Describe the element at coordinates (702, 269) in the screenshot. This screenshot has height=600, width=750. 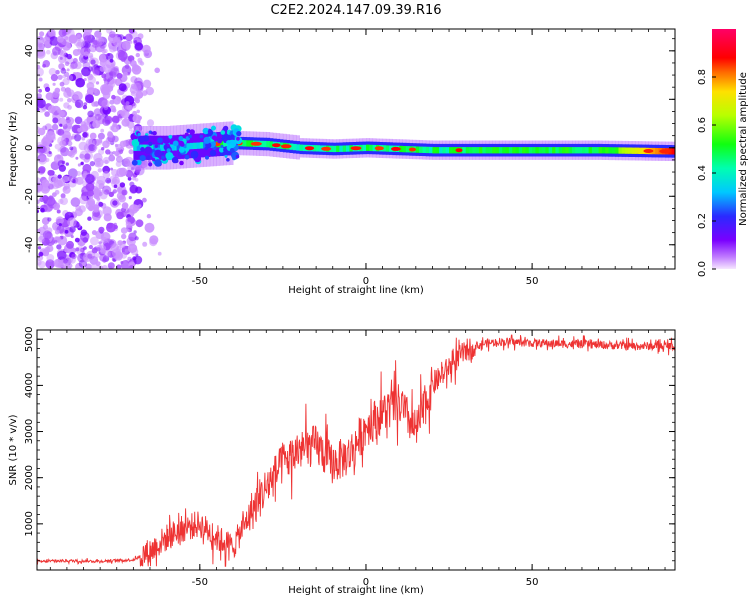
I see `colorbar-tick-label: 0.0` at that location.